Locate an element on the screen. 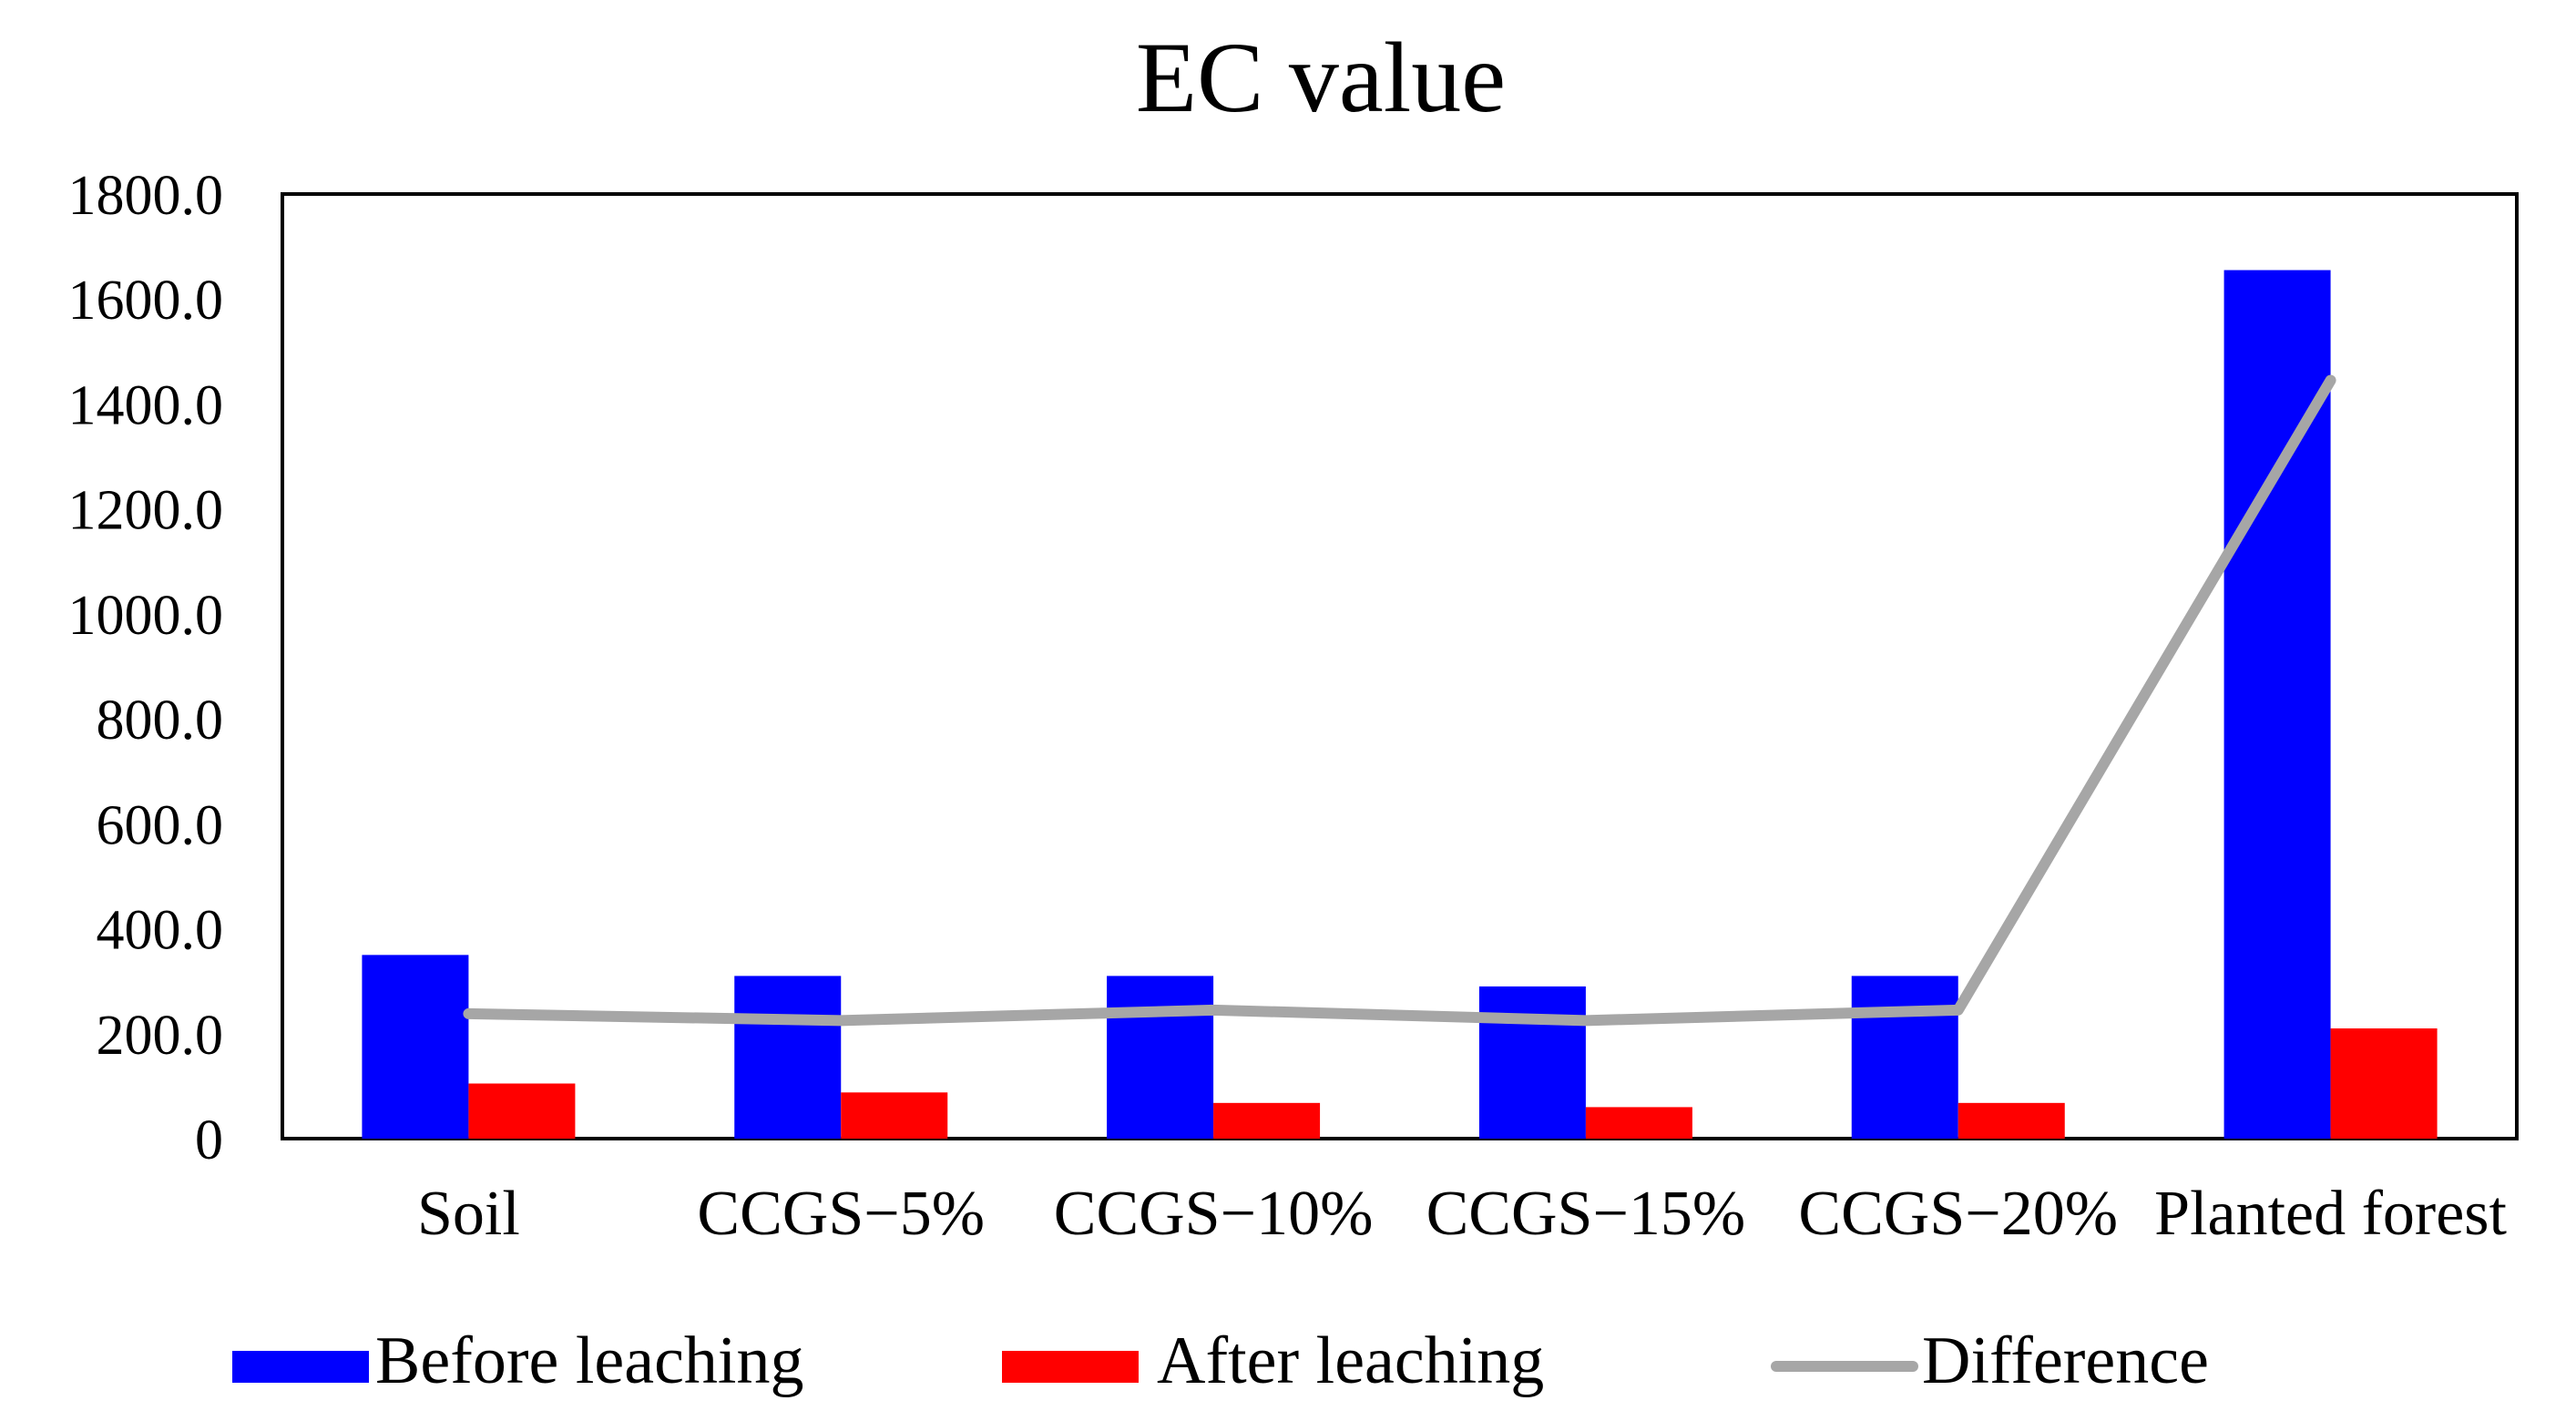 This screenshot has width=2576, height=1421. x-category-label: Planted forest is located at coordinates (2330, 1214).